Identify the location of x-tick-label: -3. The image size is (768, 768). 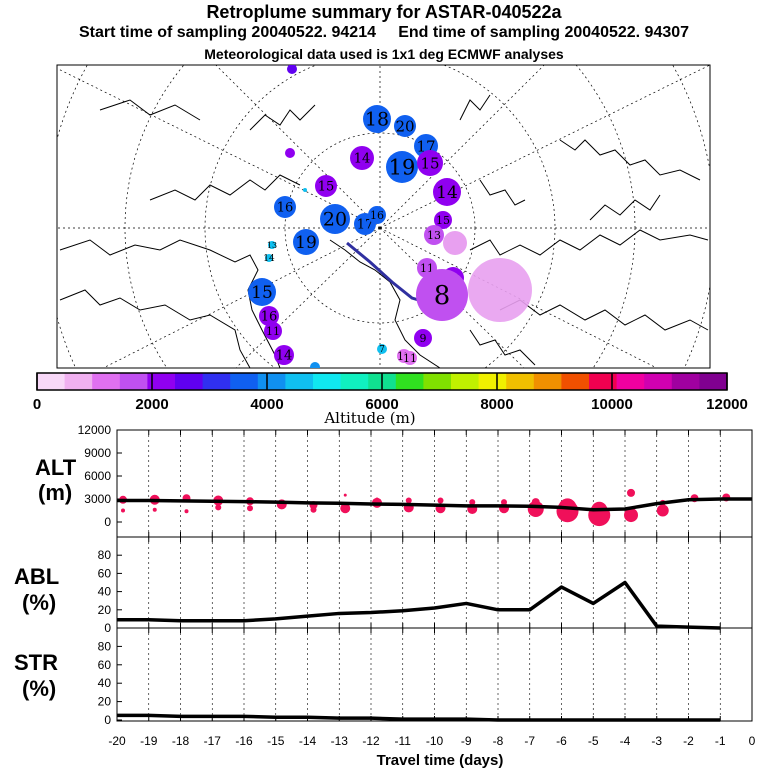
(656, 741).